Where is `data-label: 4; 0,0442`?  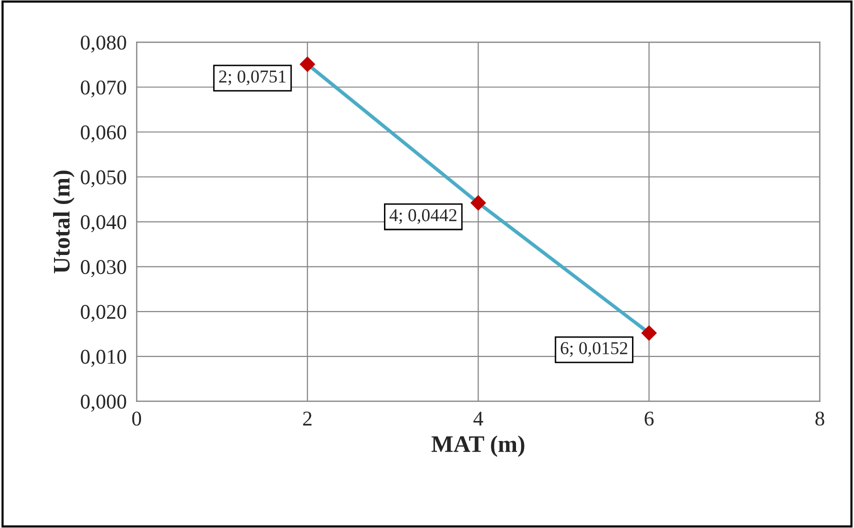 data-label: 4; 0,0442 is located at coordinates (423, 216).